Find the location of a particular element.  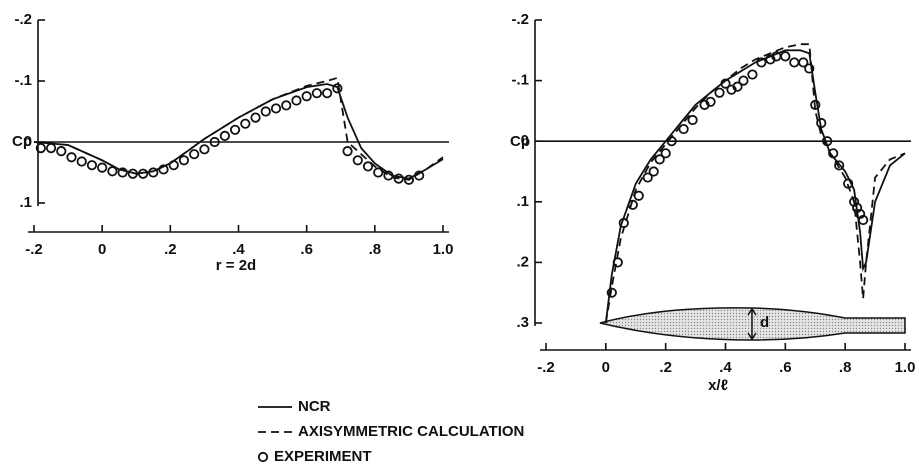

y-tick-label: .2 is located at coordinates (522, 261).